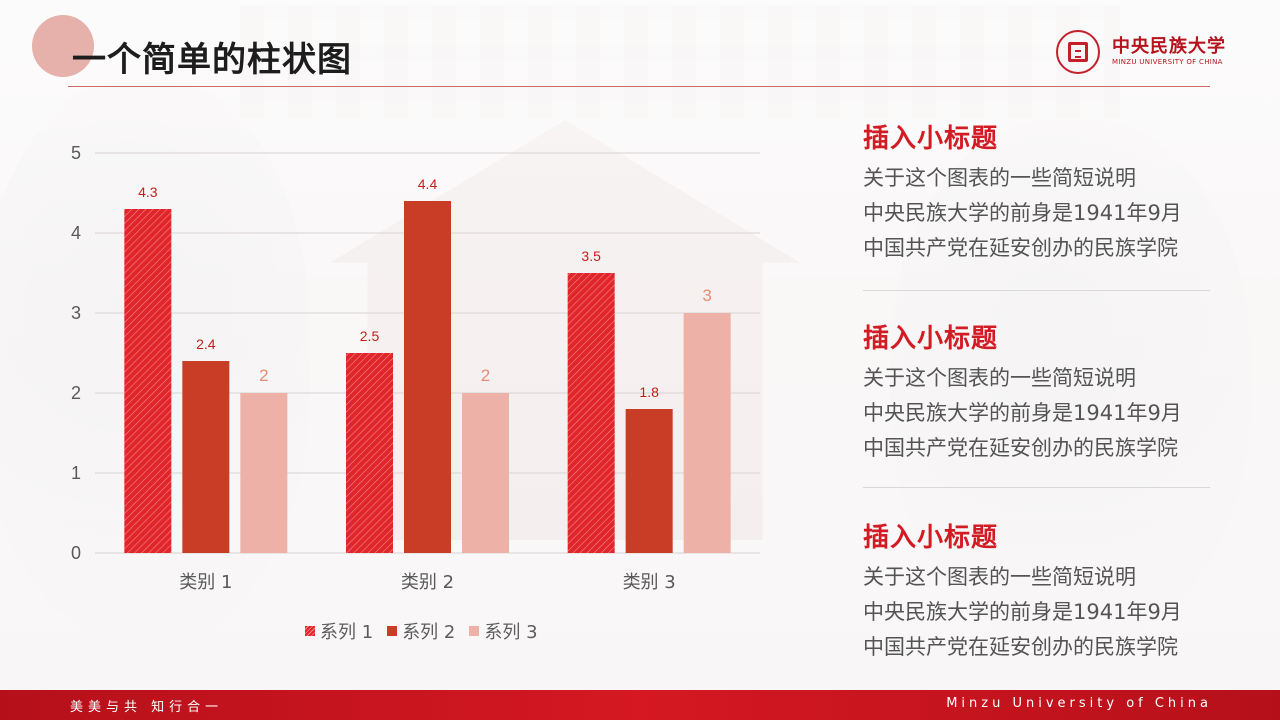  What do you see at coordinates (205, 582) in the screenshot?
I see `x-tick-label: 类别 1` at bounding box center [205, 582].